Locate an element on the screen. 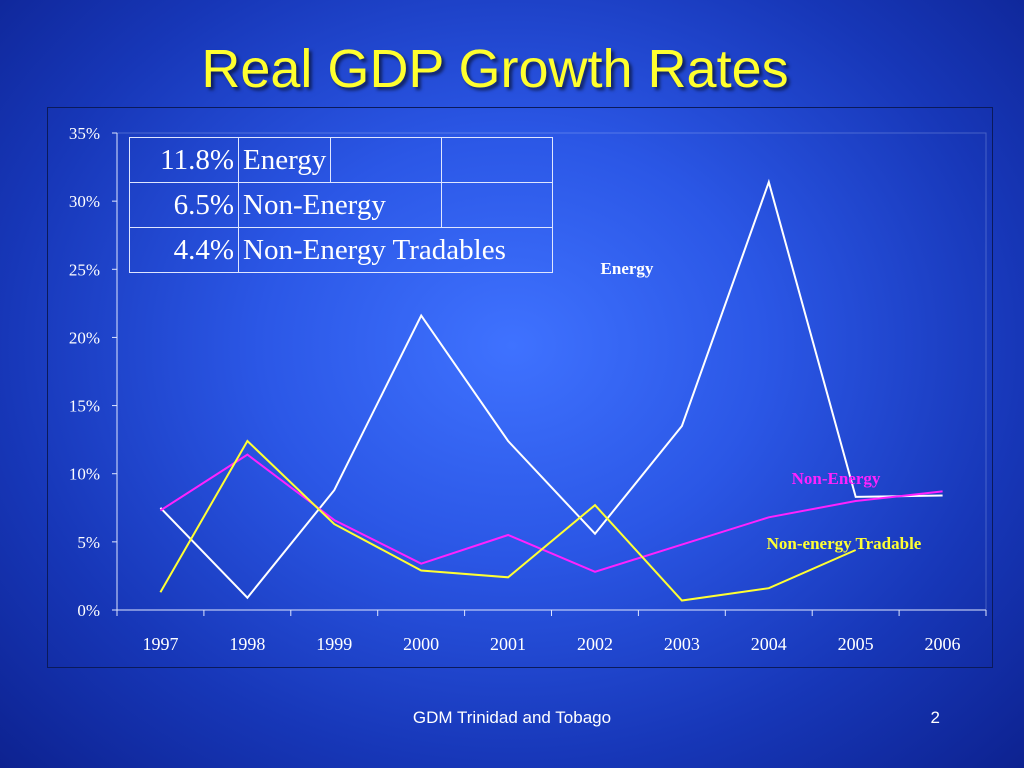 The width and height of the screenshot is (1024, 768). x-tick-label: 1997 is located at coordinates (160, 644).